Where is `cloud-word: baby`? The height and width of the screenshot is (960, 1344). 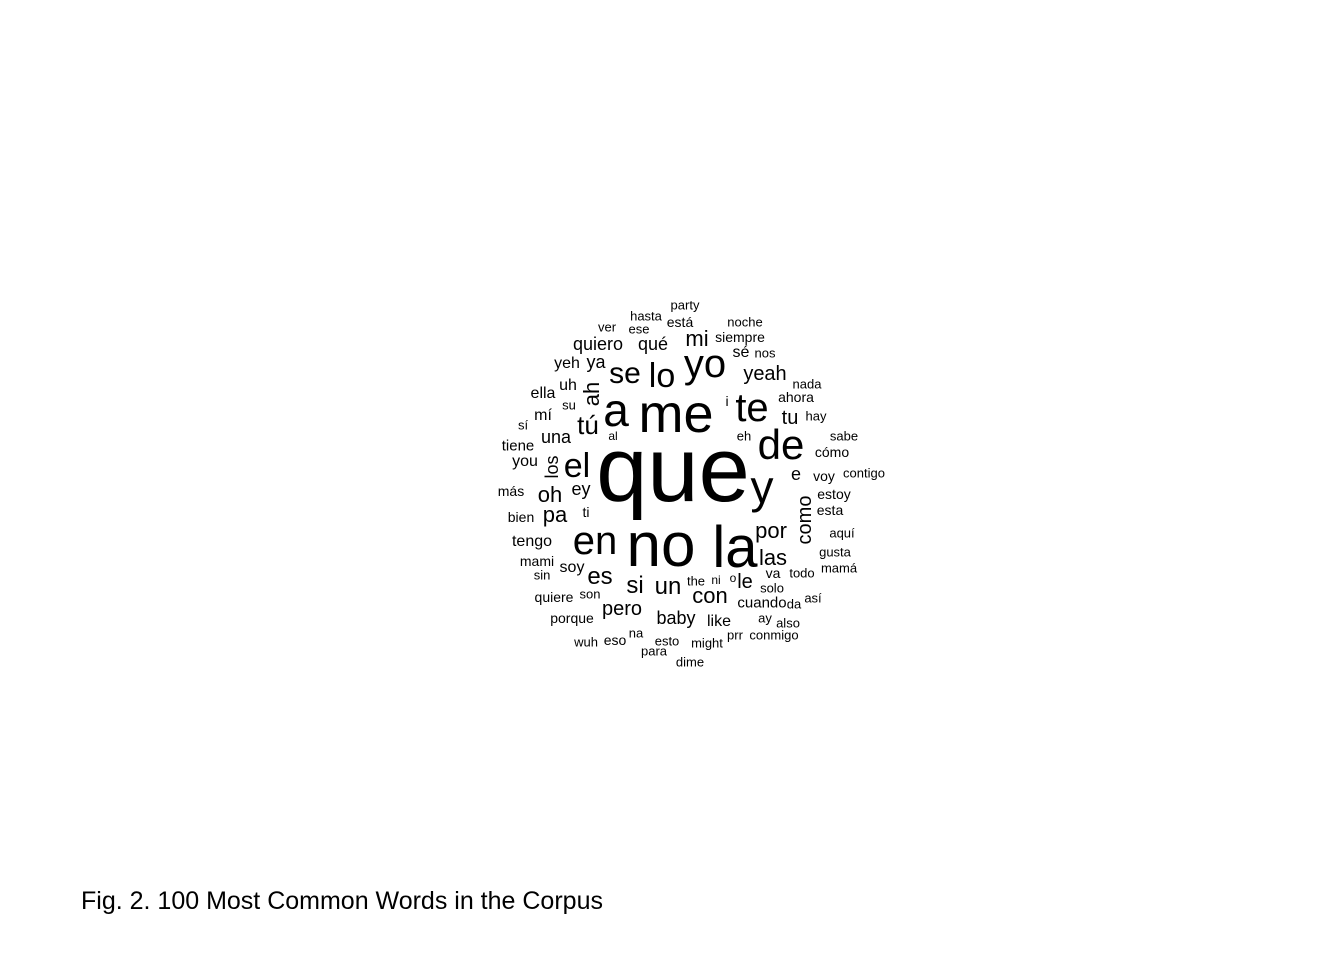 cloud-word: baby is located at coordinates (676, 618).